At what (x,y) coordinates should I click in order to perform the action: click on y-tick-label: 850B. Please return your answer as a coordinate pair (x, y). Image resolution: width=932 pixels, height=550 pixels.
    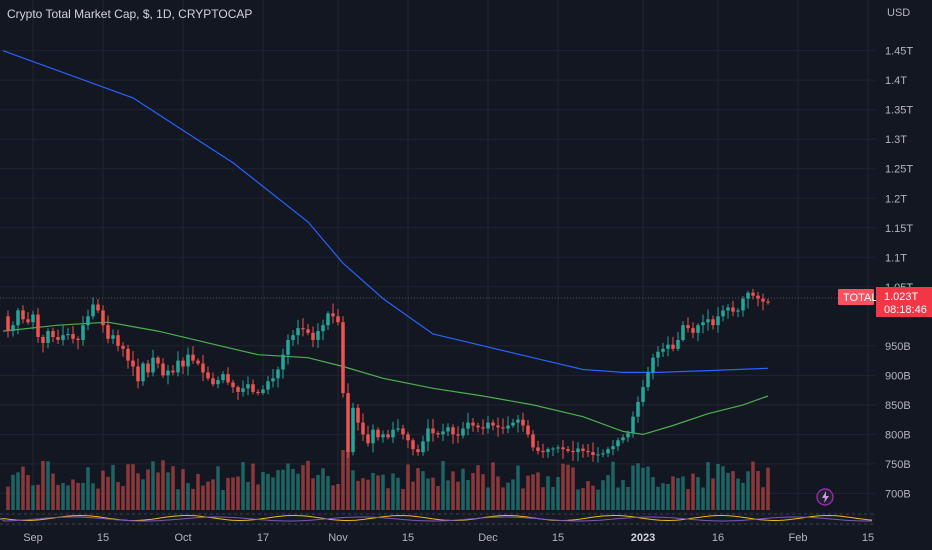
    Looking at the image, I should click on (898, 406).